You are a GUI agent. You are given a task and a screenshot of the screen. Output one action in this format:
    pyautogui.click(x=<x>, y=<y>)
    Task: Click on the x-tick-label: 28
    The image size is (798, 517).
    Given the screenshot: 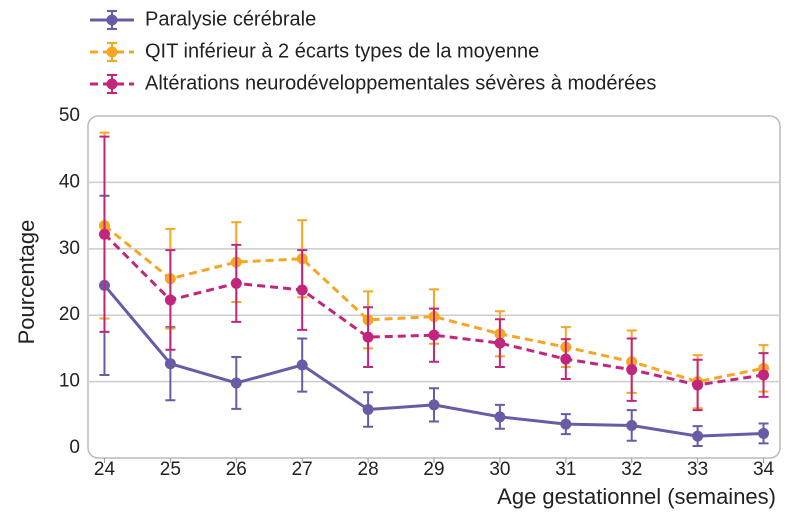 What is the action you would take?
    pyautogui.click(x=368, y=469)
    